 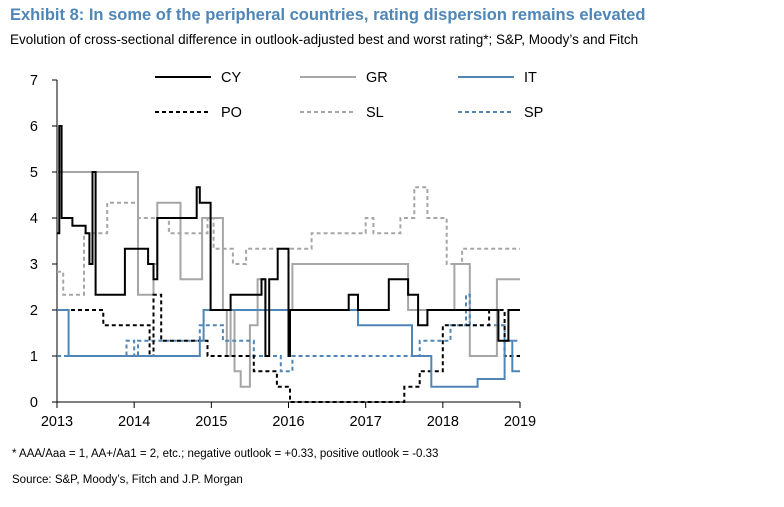 What do you see at coordinates (34, 265) in the screenshot?
I see `y-tick-label: 3` at bounding box center [34, 265].